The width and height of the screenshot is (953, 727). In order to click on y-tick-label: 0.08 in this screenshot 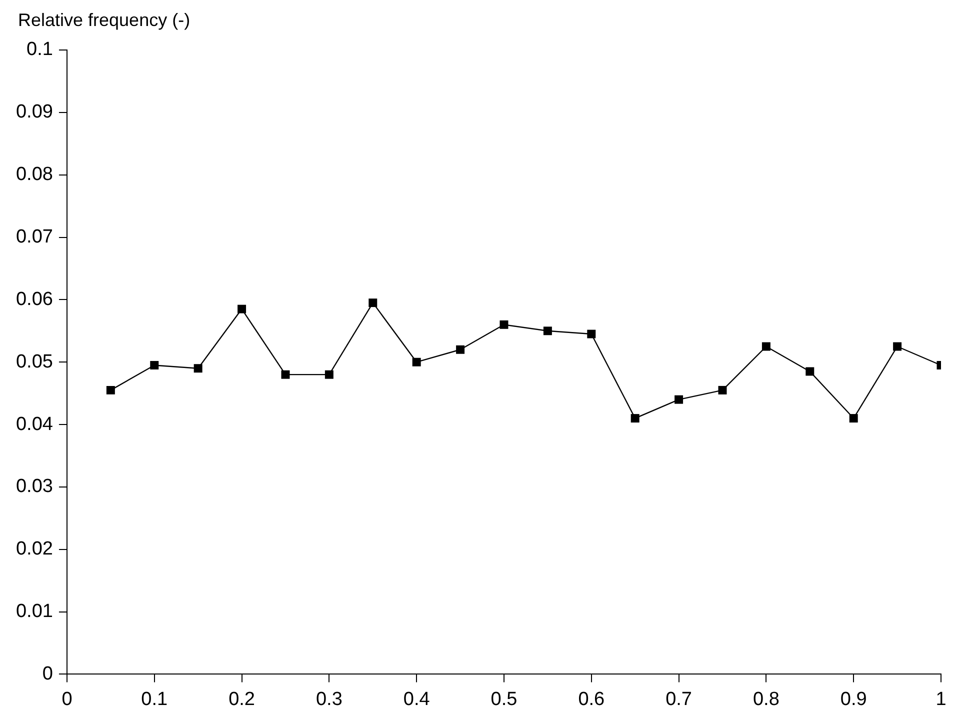, I will do `click(34, 175)`.